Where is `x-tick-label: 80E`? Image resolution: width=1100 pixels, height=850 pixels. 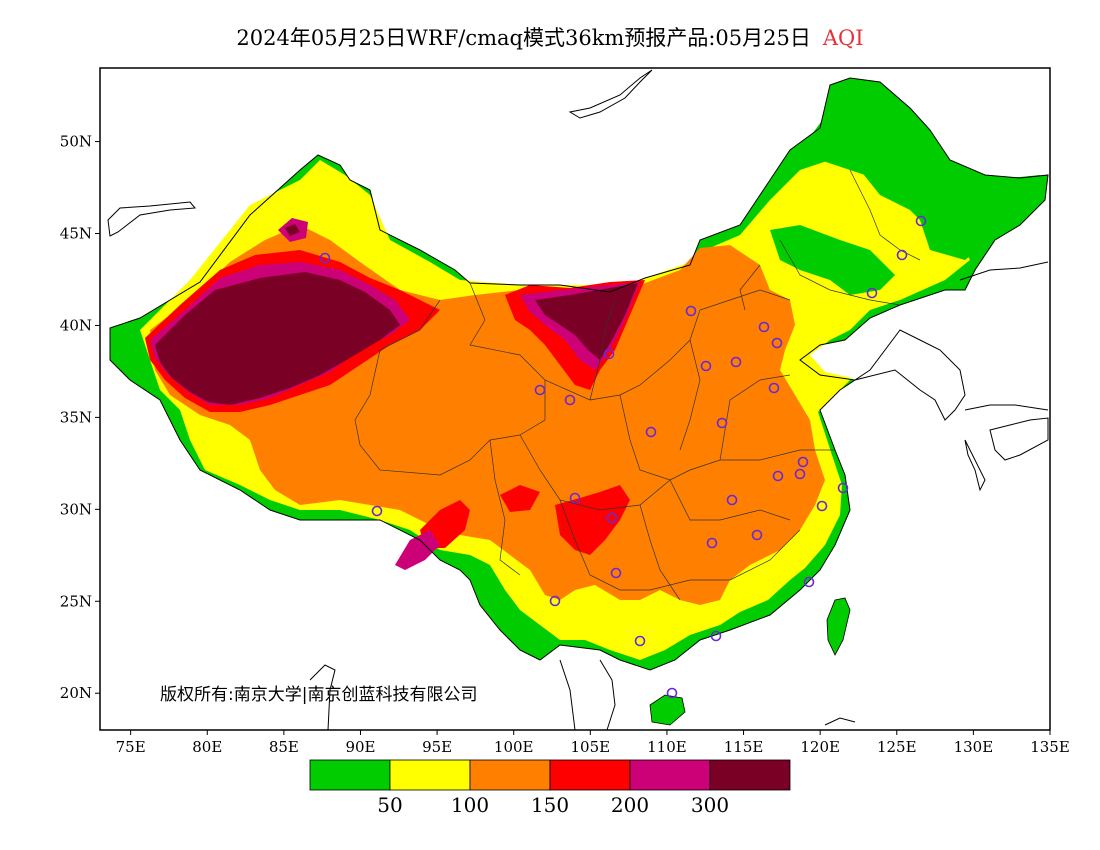 x-tick-label: 80E is located at coordinates (207, 747).